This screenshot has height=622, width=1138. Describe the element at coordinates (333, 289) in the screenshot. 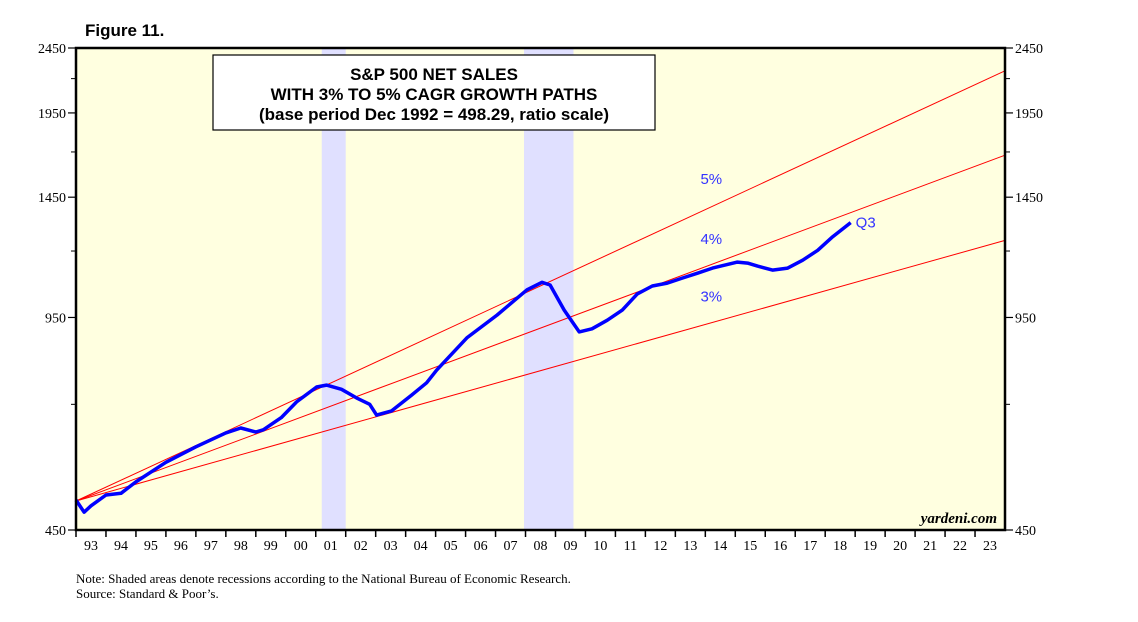

I see `recession-band` at that location.